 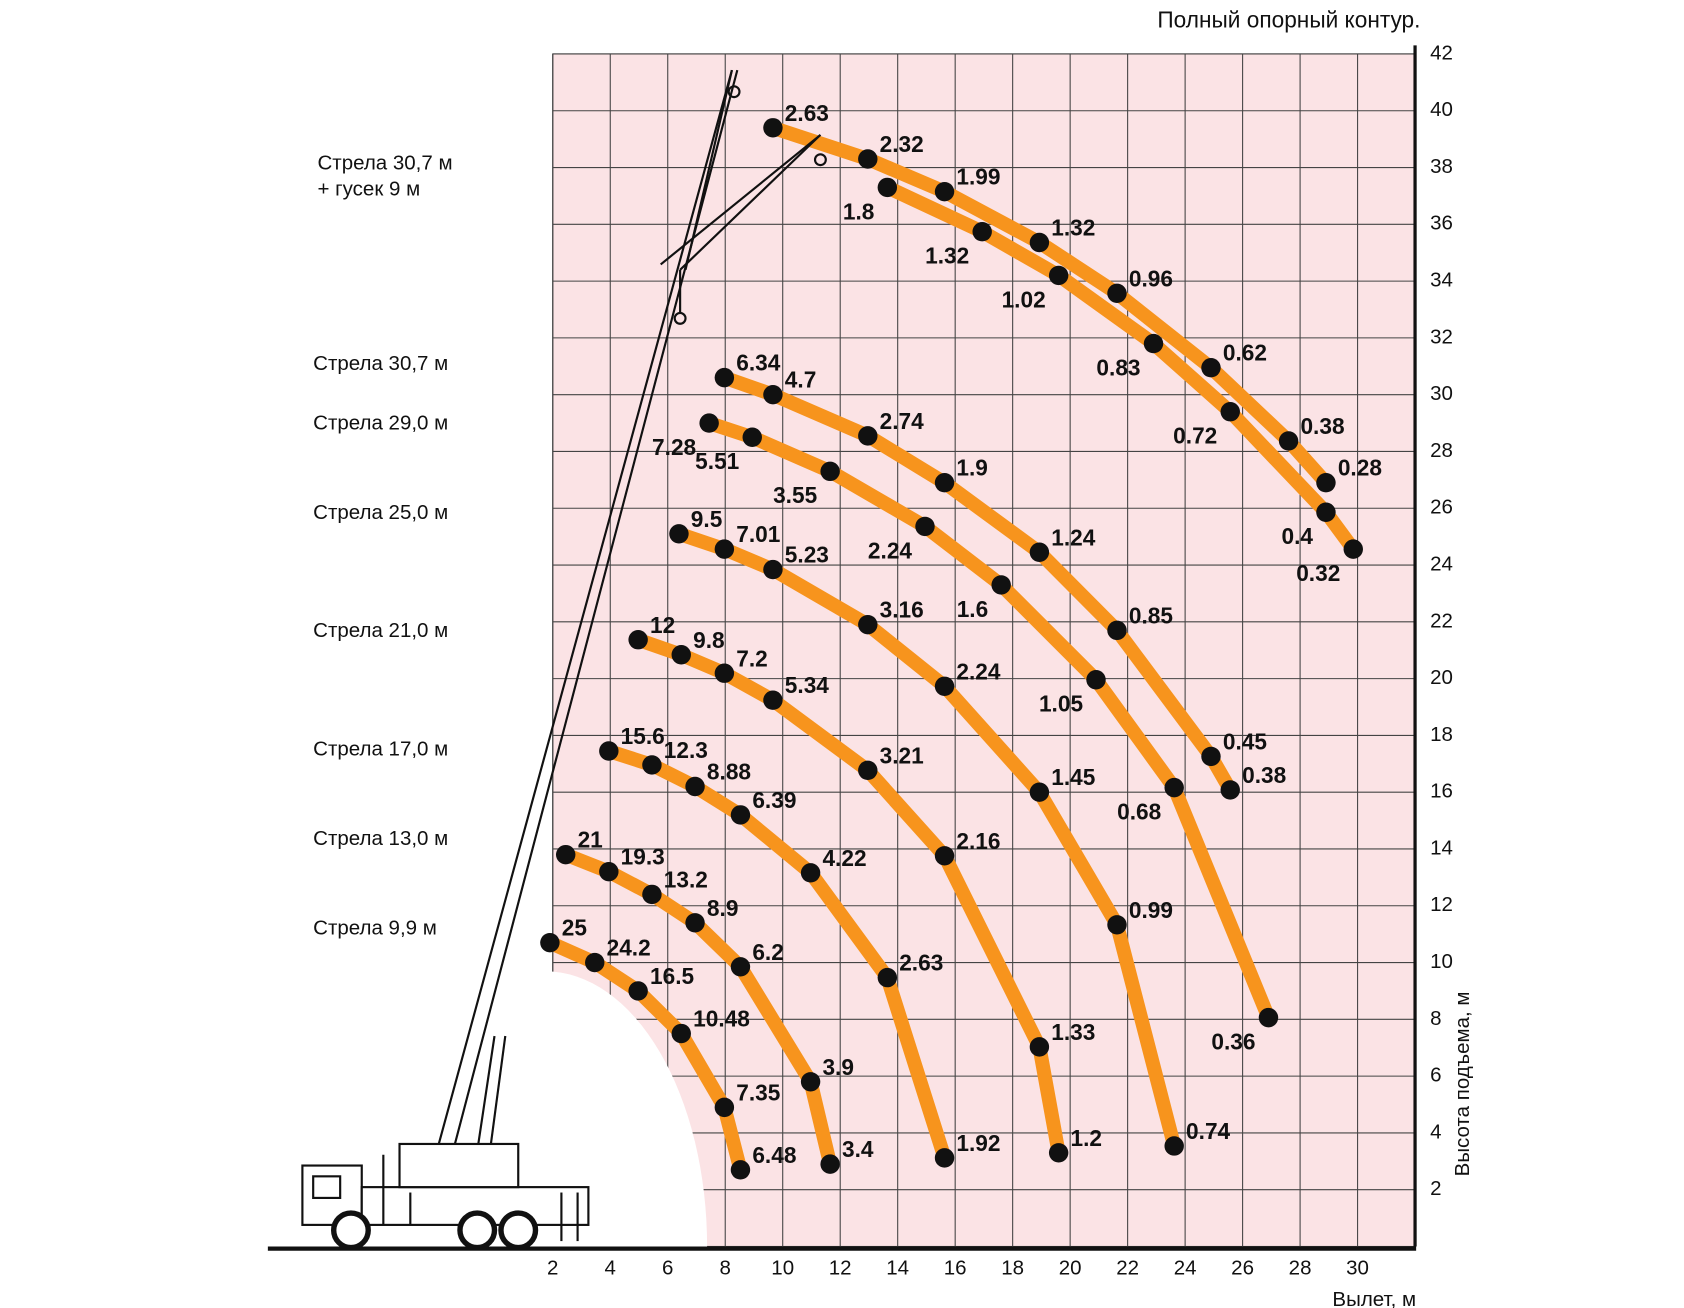 What do you see at coordinates (380, 748) in the screenshot?
I see `legend-entry: Стрела 17,0 м` at bounding box center [380, 748].